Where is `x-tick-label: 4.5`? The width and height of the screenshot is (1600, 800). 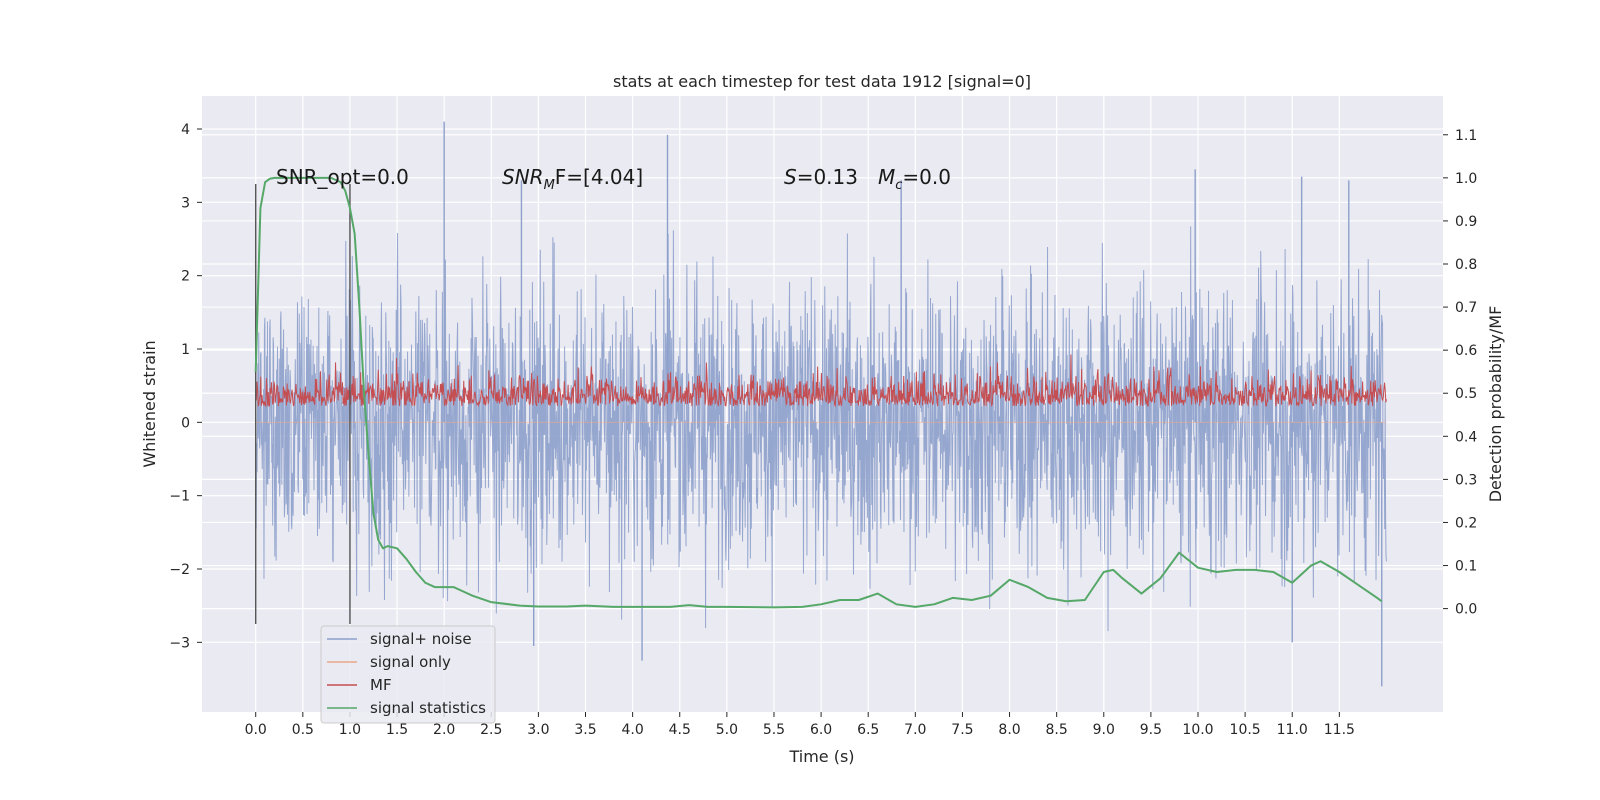 x-tick-label: 4.5 is located at coordinates (680, 730).